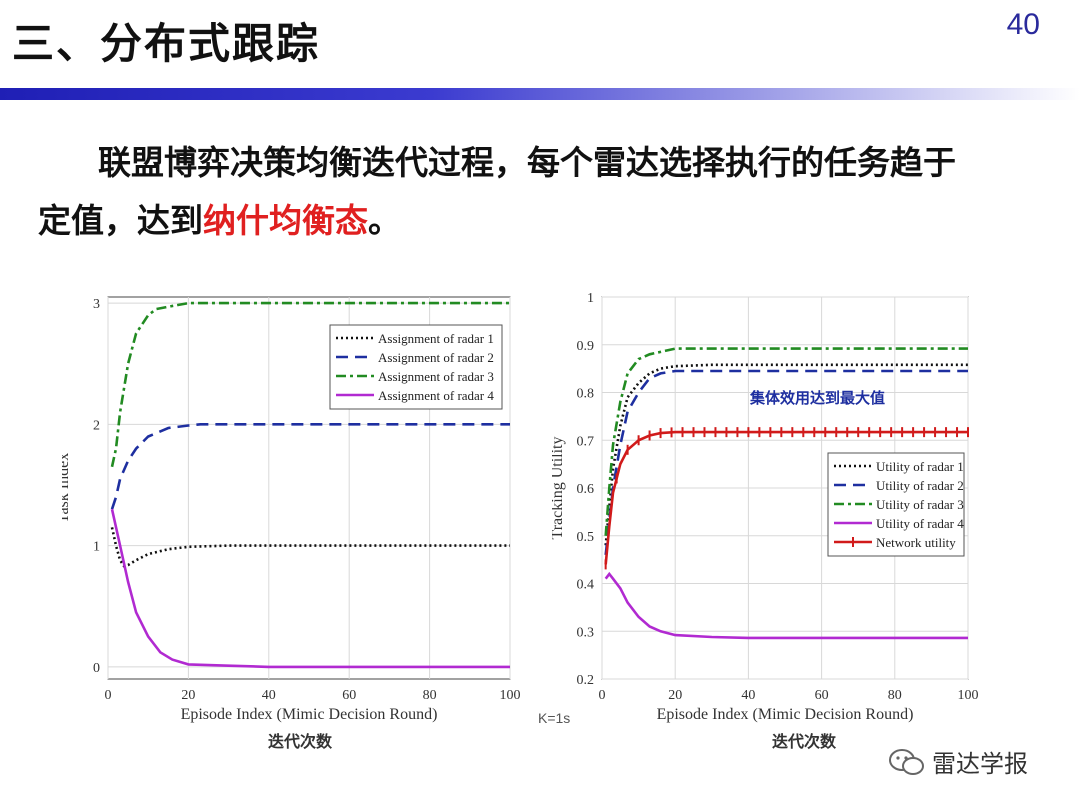 Image resolution: width=1080 pixels, height=810 pixels. Describe the element at coordinates (96, 668) in the screenshot. I see `y-tick-label: 0` at that location.